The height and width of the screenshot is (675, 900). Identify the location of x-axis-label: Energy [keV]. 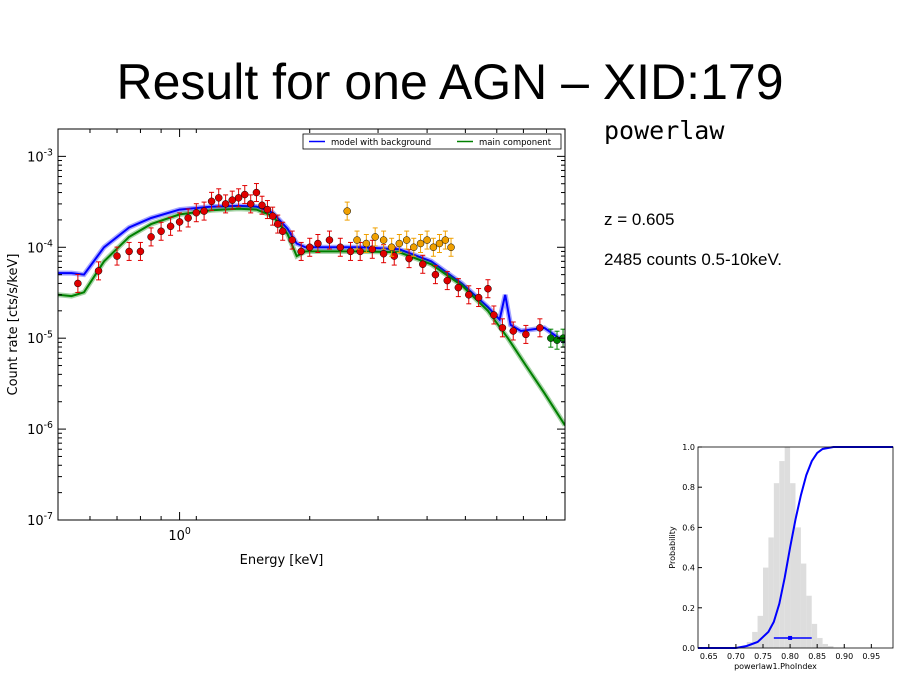
(282, 560).